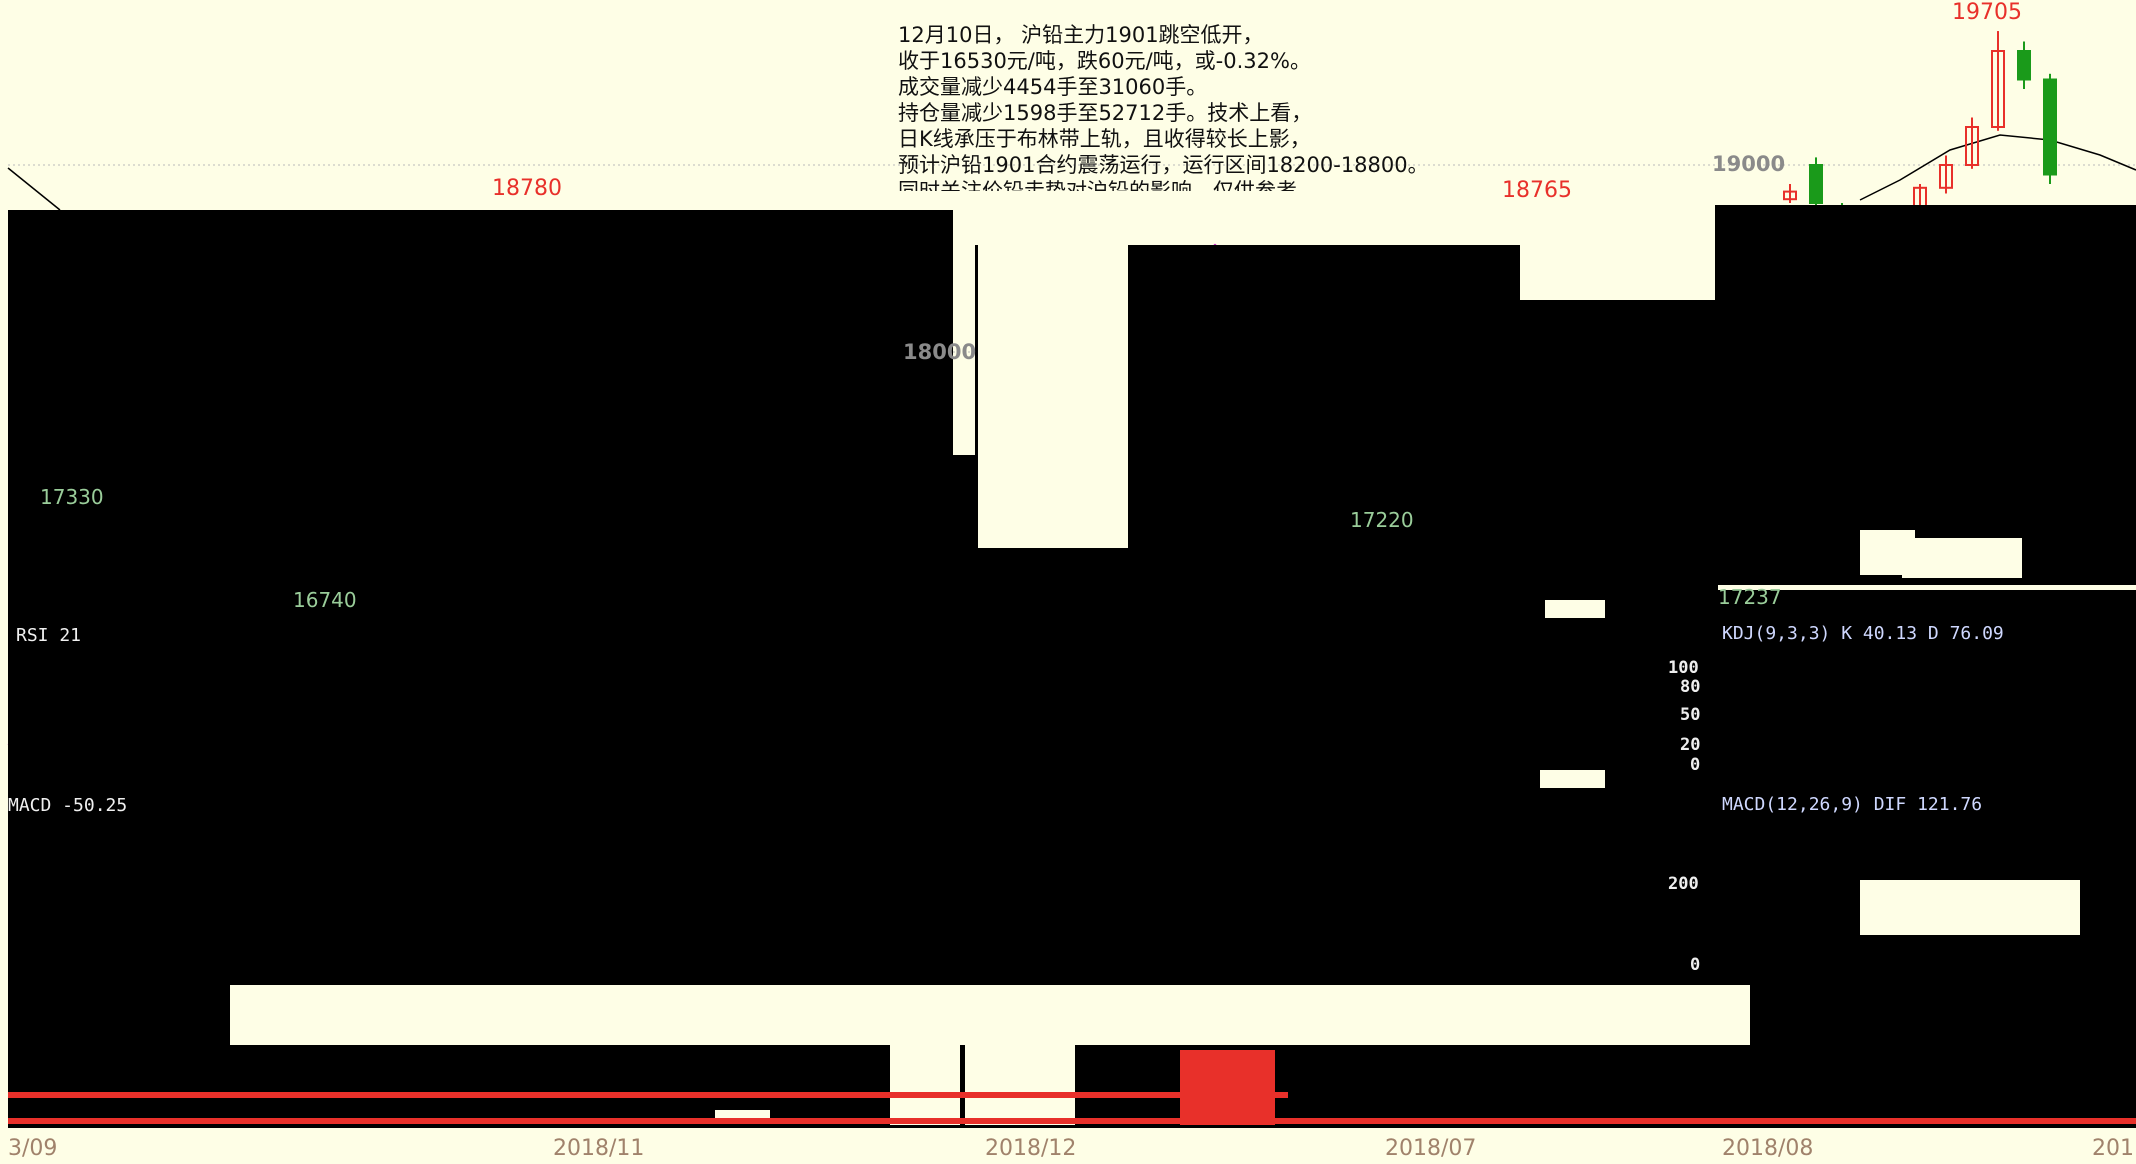  Describe the element at coordinates (49, 635) in the screenshot. I see `rsi-panel-label: RSI 21` at that location.